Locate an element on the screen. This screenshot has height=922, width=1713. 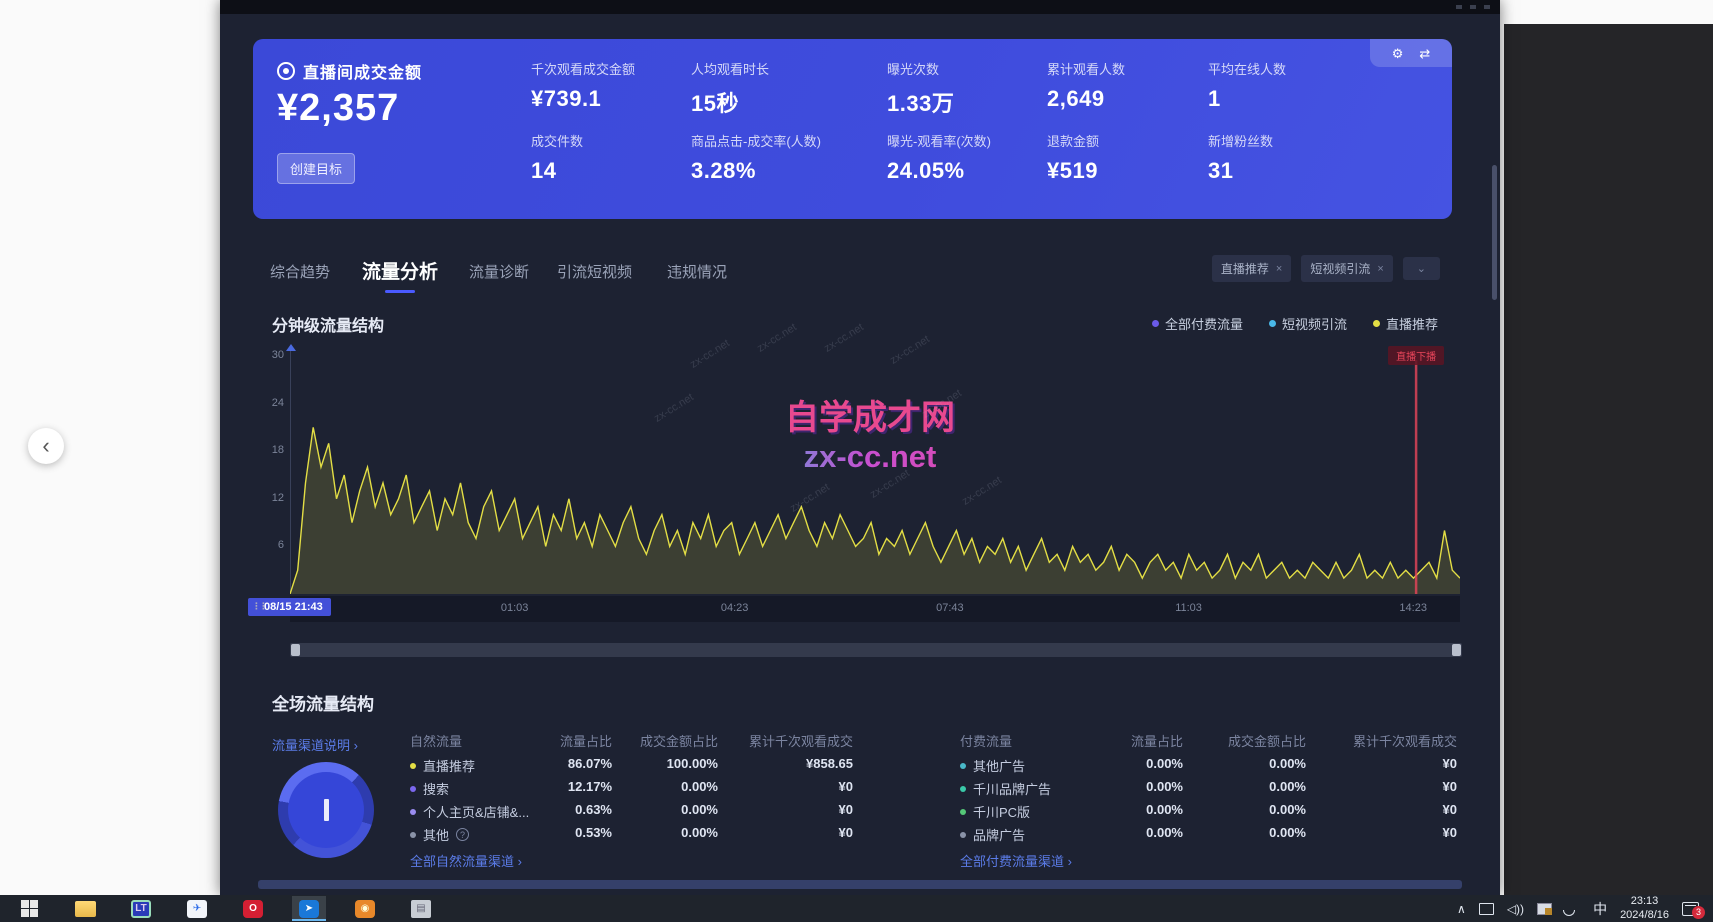
pinned-app-icon: ✈ is located at coordinates (197, 908).